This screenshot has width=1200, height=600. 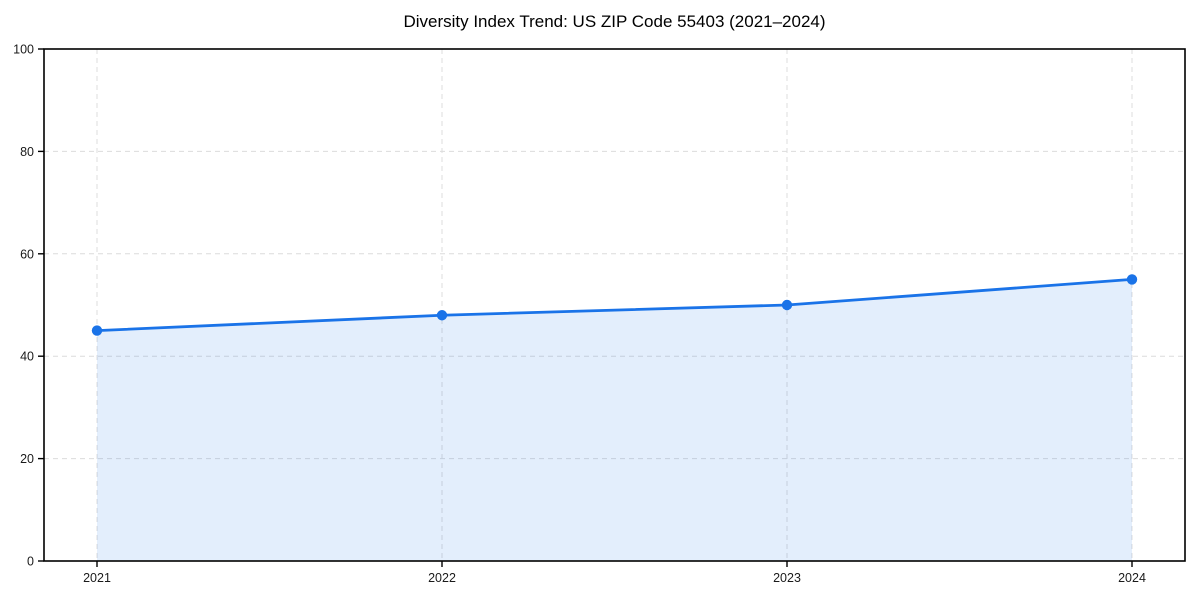 I want to click on y-tick-label: 20, so click(x=27, y=459).